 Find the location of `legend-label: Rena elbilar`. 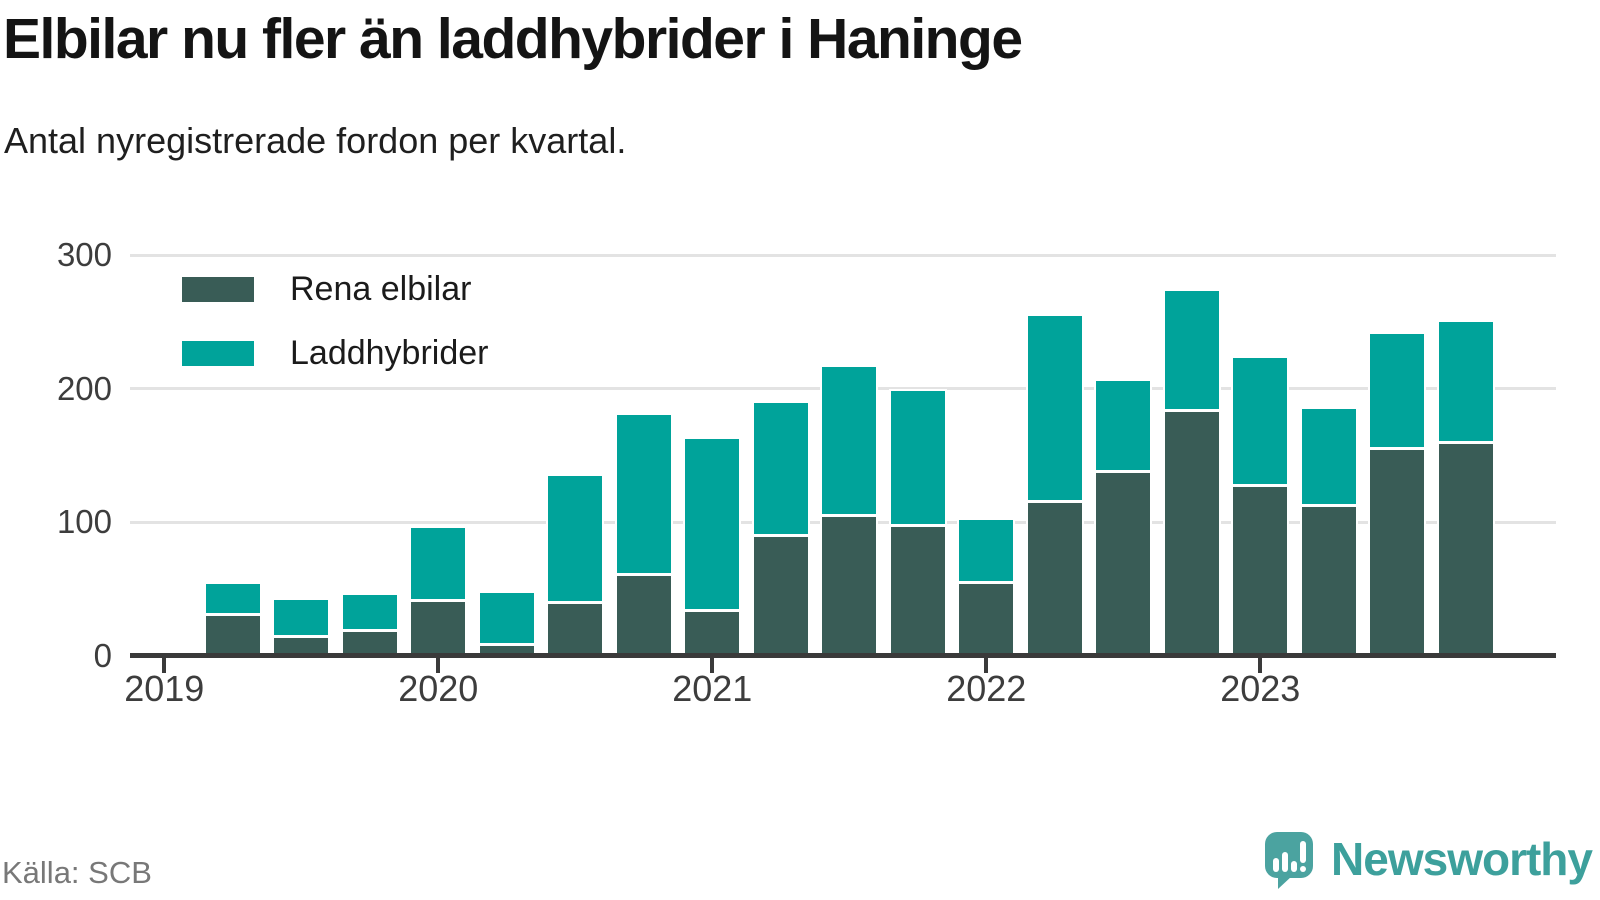

legend-label: Rena elbilar is located at coordinates (381, 289).